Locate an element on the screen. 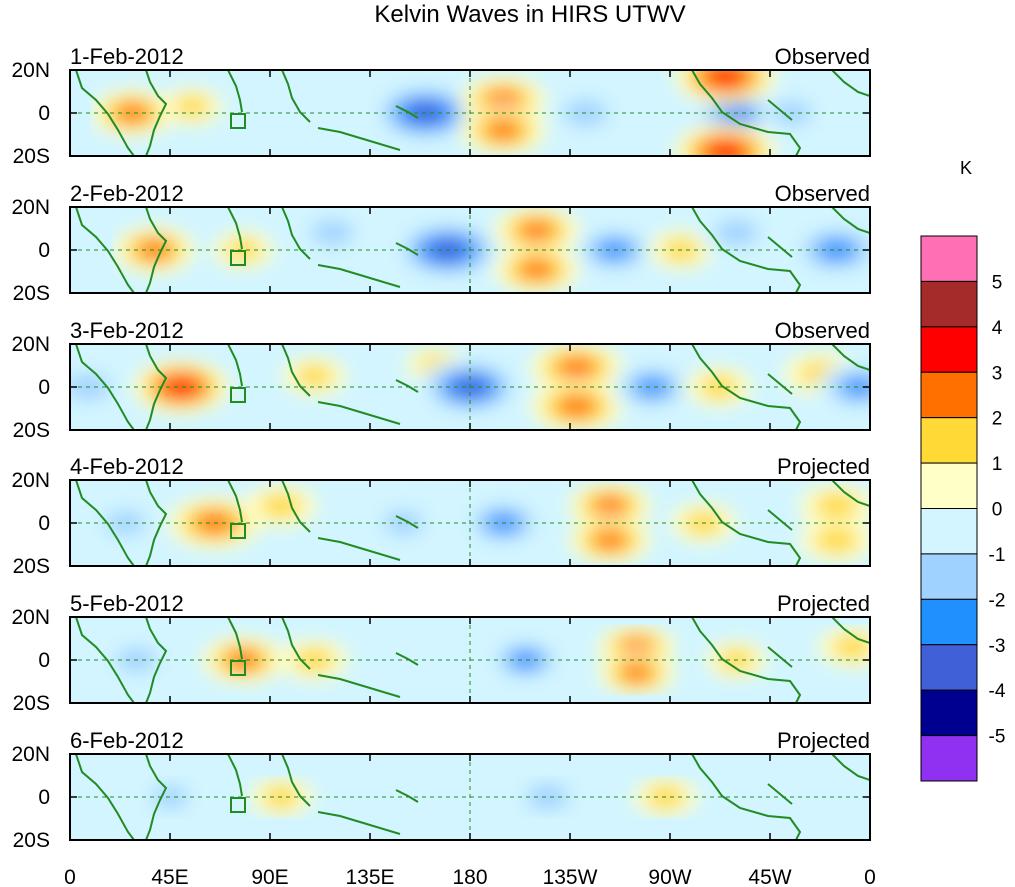 The width and height of the screenshot is (1015, 887). panel-date: 2-Feb-2012 is located at coordinates (127, 193).